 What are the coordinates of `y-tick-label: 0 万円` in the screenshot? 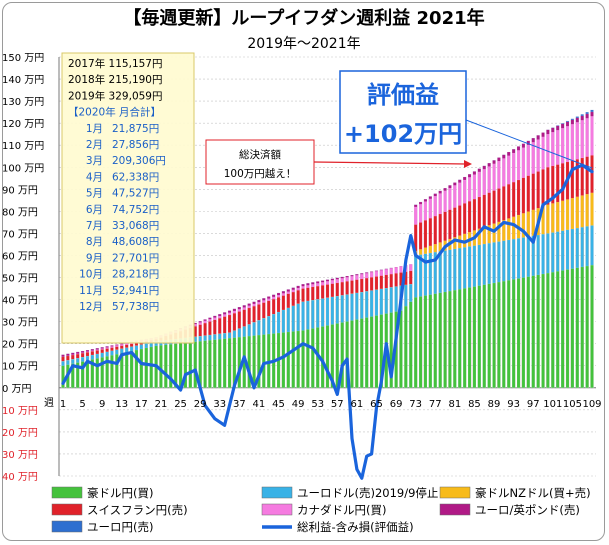 It's located at (17, 389).